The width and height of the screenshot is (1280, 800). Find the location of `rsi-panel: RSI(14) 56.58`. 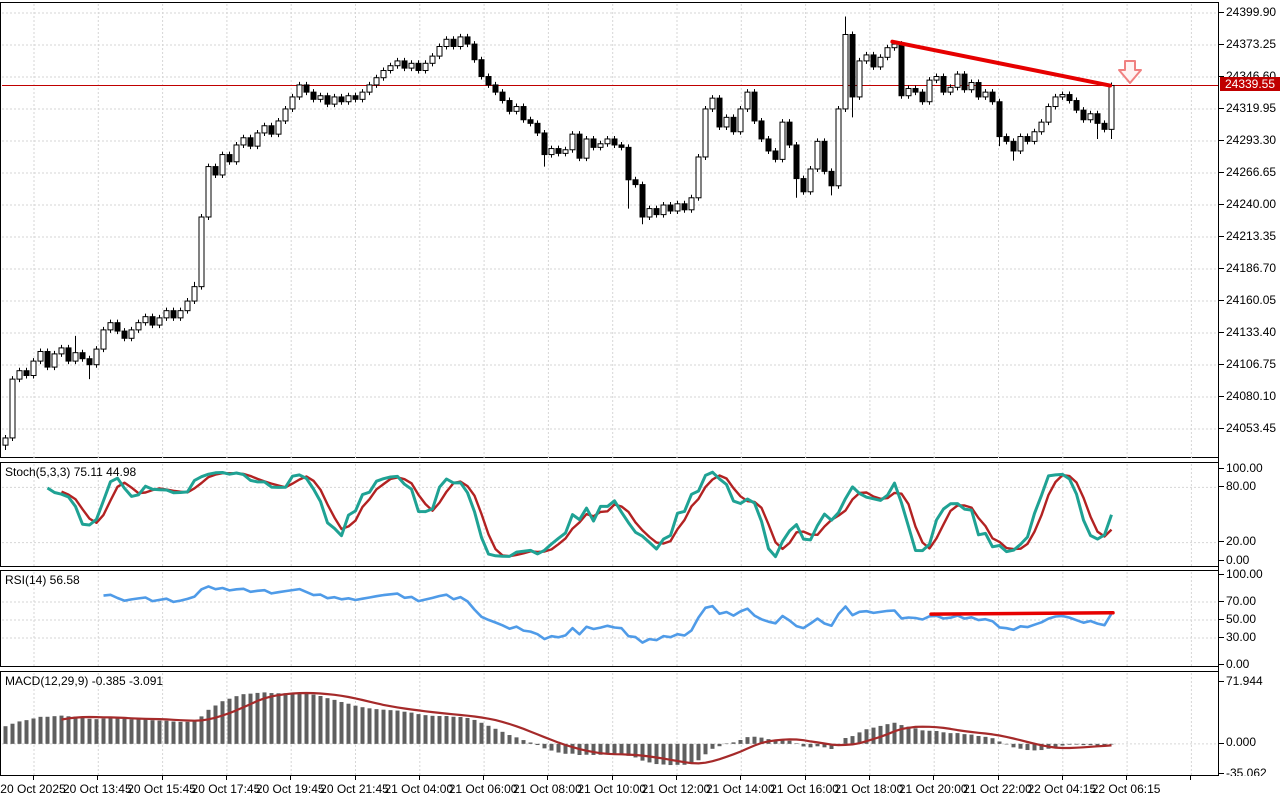

rsi-panel: RSI(14) 56.58 is located at coordinates (609, 618).